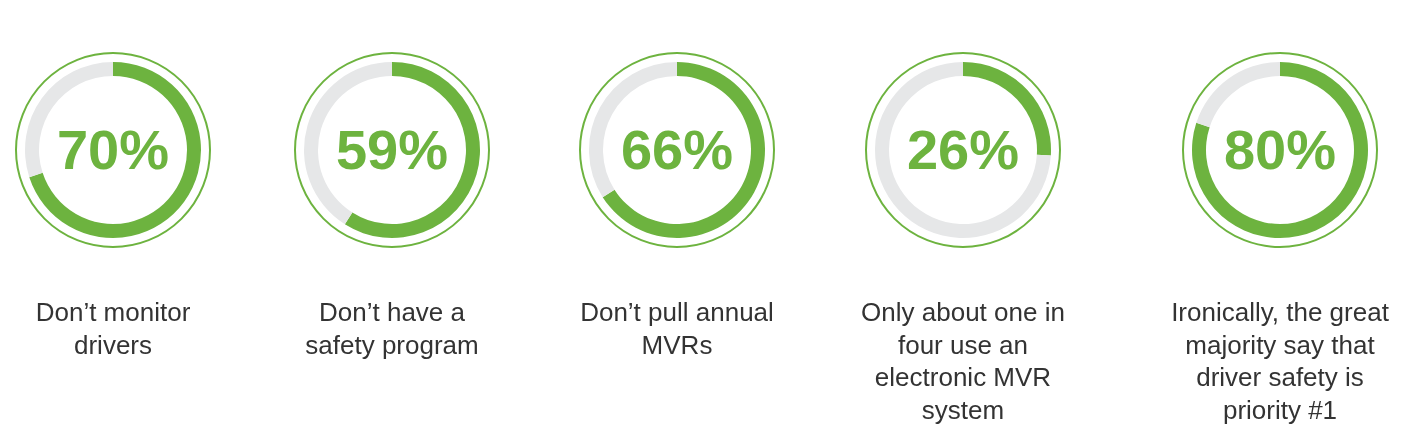 The image size is (1423, 441). I want to click on text: Don’t pull annual MVRs, so click(677, 328).